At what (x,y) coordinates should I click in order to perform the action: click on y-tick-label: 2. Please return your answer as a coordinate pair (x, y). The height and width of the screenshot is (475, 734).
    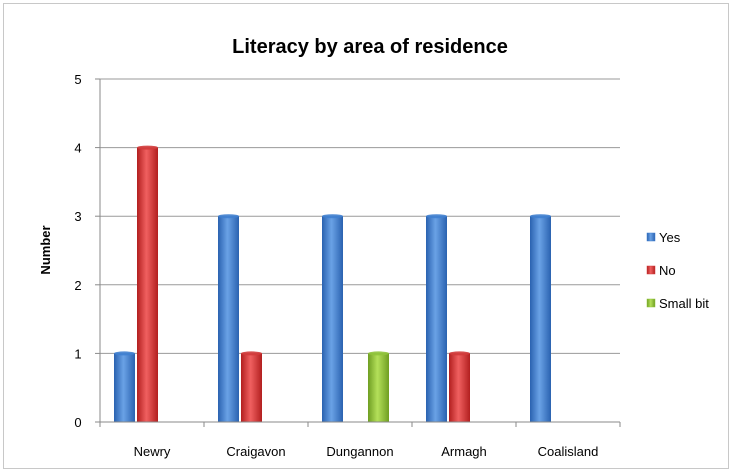
    Looking at the image, I should click on (77, 285).